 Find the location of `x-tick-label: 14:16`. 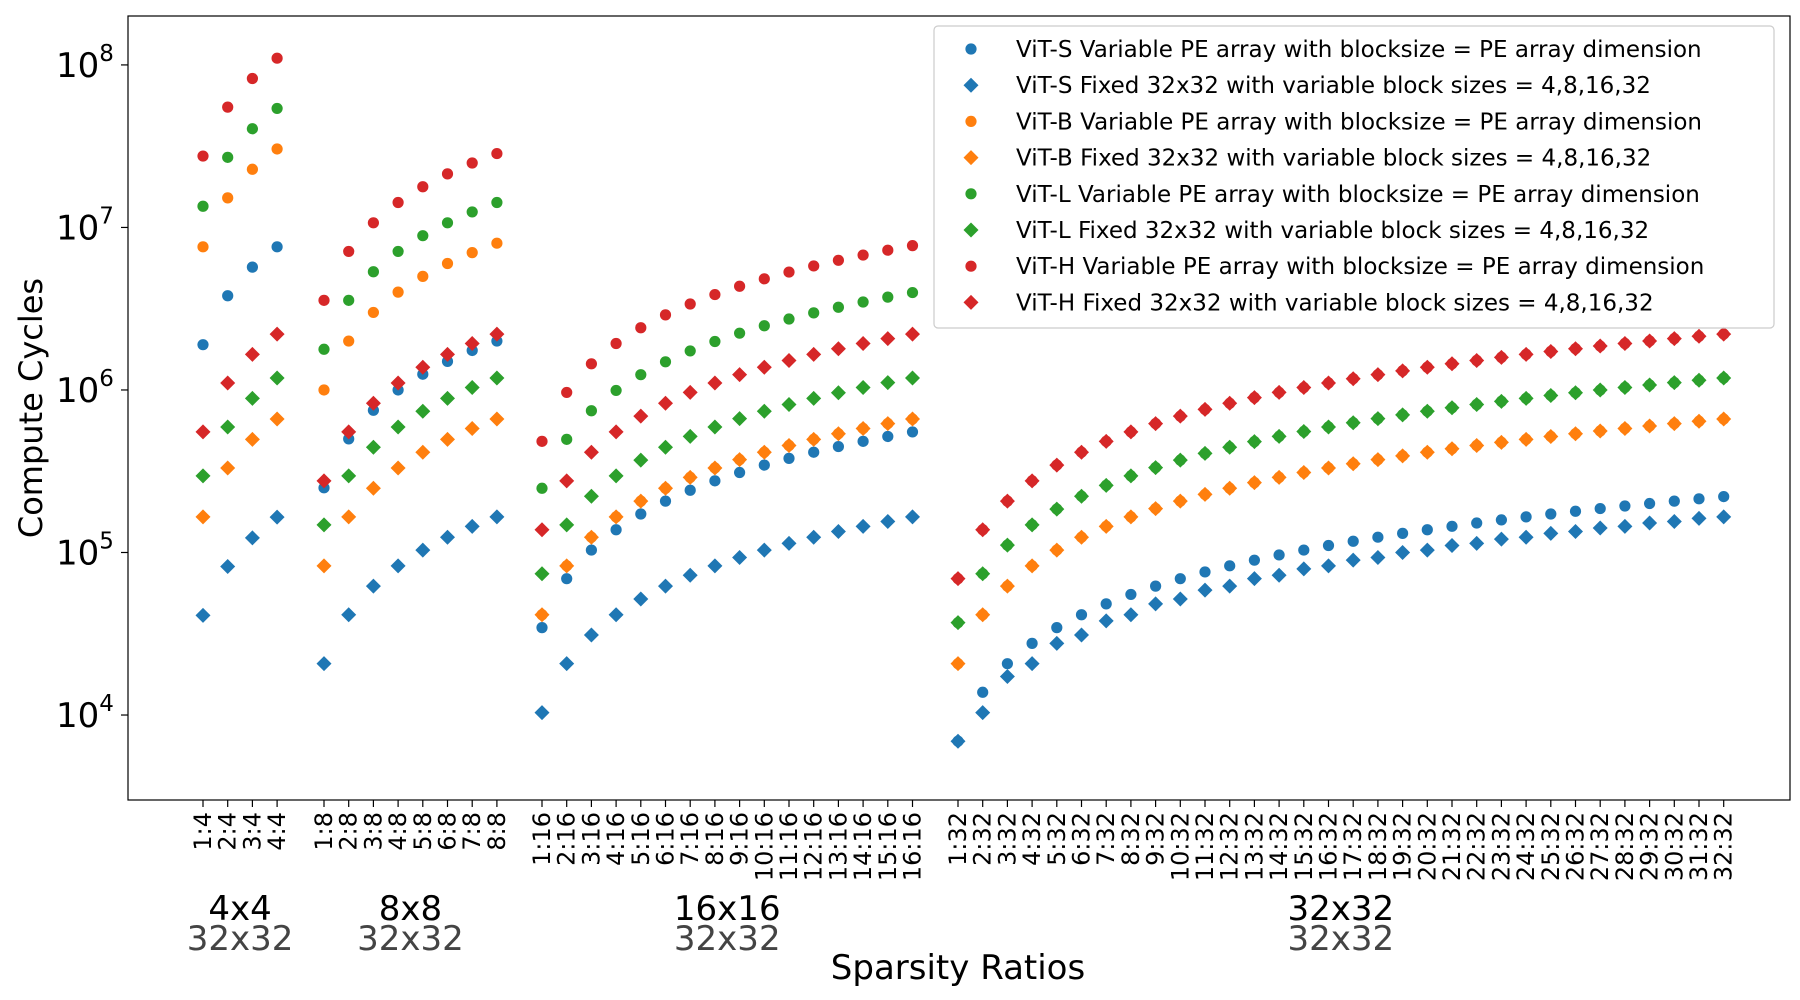

x-tick-label: 14:16 is located at coordinates (863, 846).